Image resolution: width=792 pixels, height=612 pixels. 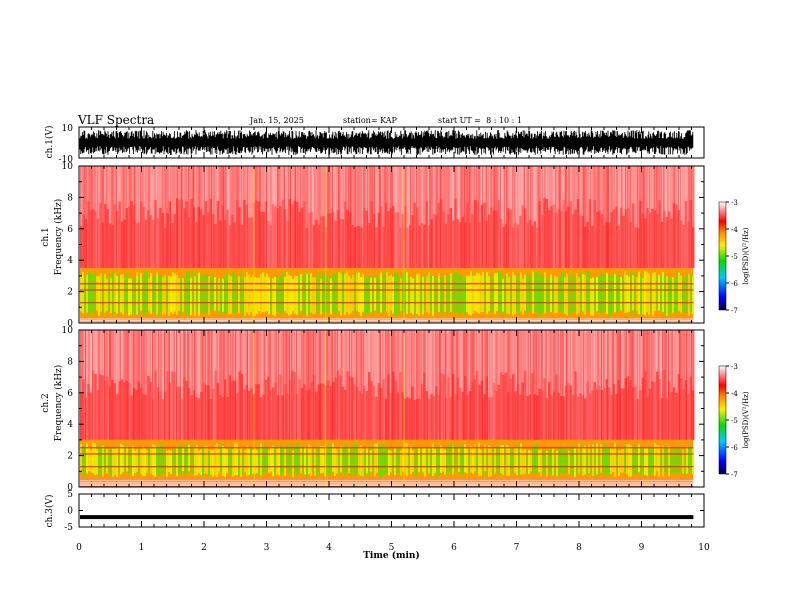 What do you see at coordinates (391, 555) in the screenshot?
I see `x-axis-label: Time (min)` at bounding box center [391, 555].